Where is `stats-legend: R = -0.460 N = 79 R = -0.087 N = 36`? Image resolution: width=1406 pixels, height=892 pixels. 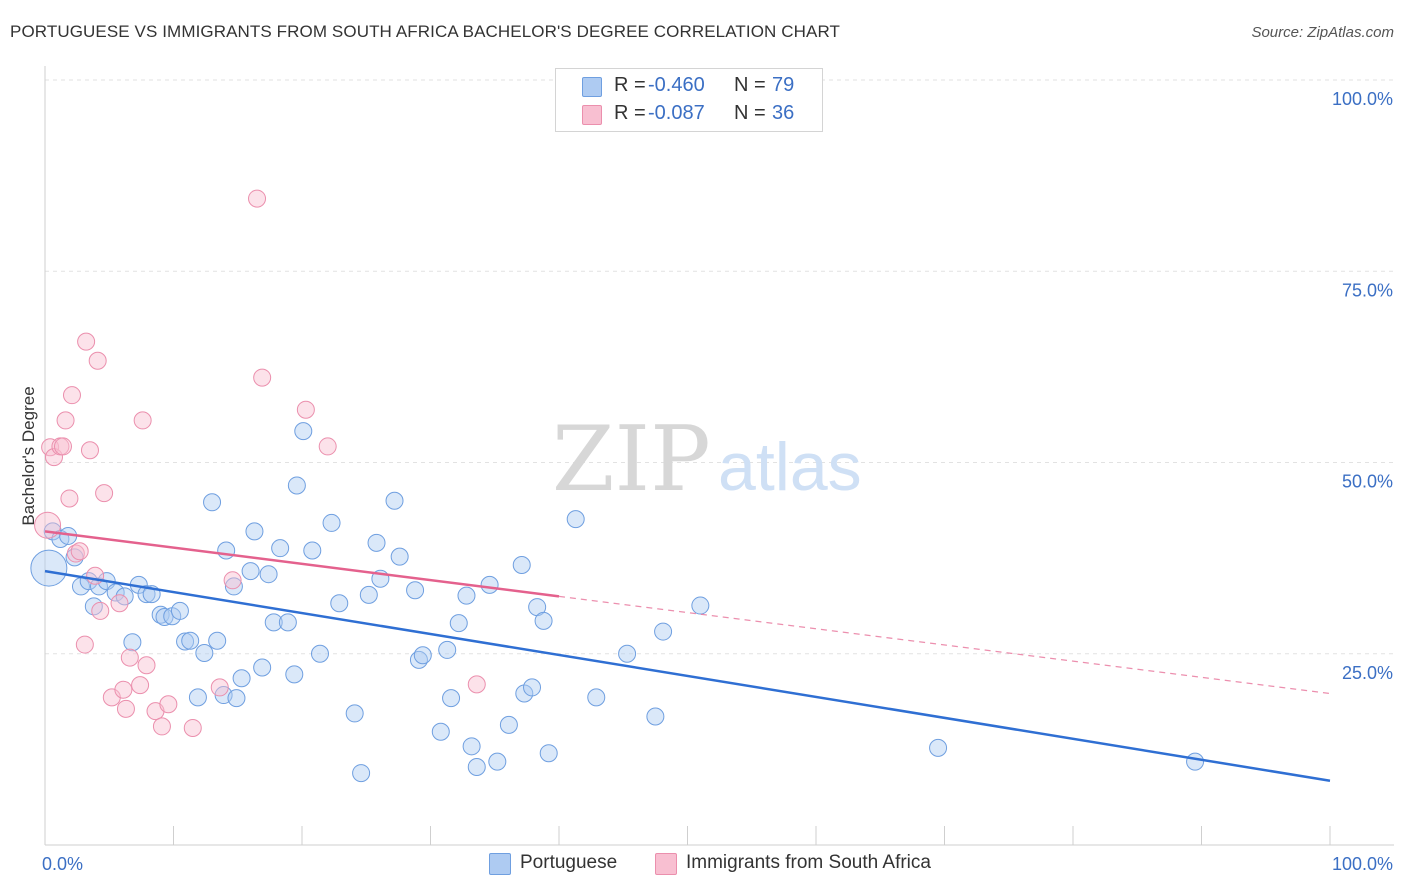
stats-legend: R = -0.460 N = 79 R = -0.087 N = 36 is located at coordinates (689, 100).